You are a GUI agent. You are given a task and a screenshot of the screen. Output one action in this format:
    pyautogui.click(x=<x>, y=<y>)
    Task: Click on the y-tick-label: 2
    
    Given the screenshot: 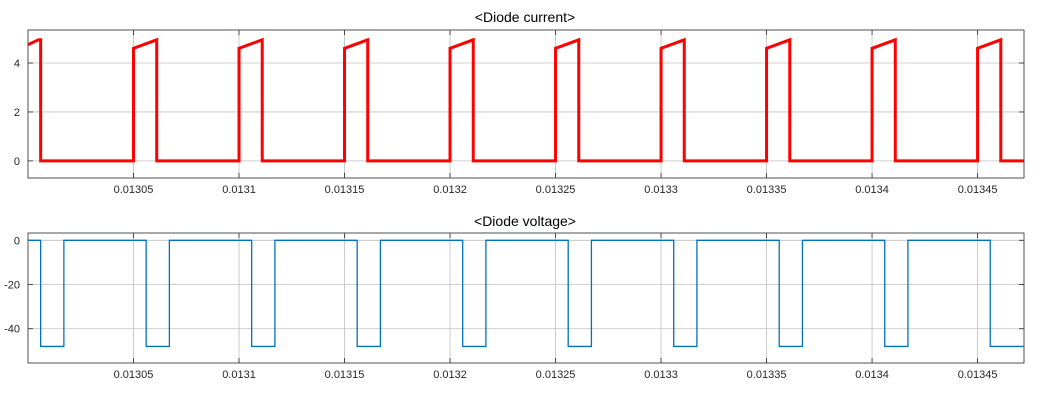 What is the action you would take?
    pyautogui.click(x=17, y=113)
    